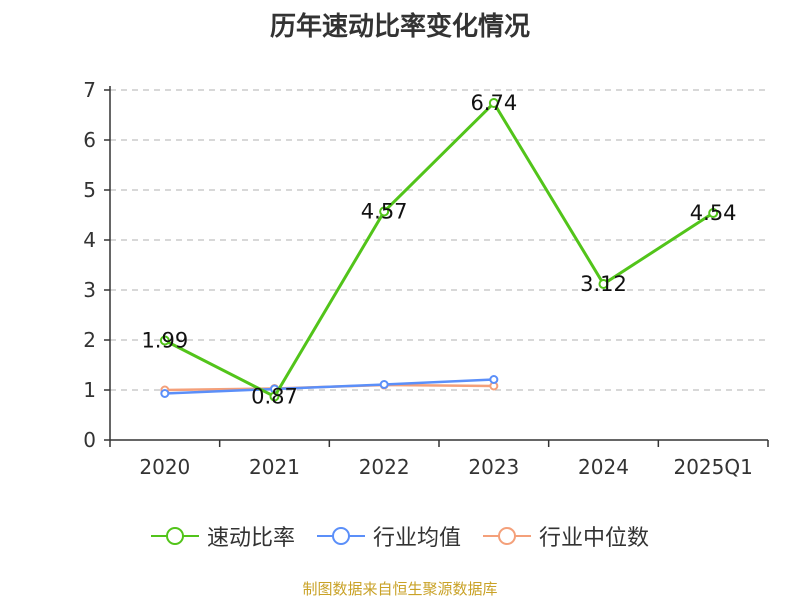  I want to click on x-tick-label: 2025Q1, so click(712, 467).